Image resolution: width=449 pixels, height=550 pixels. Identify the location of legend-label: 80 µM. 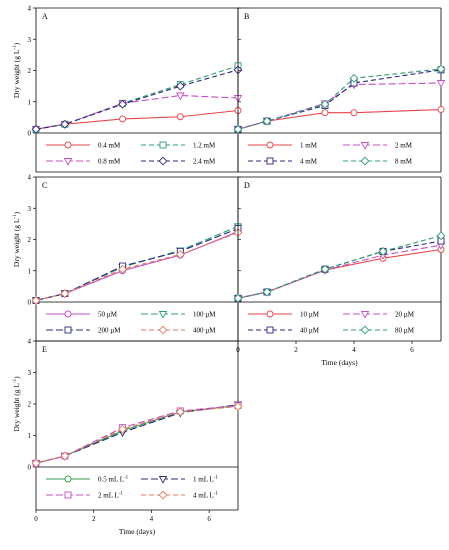
(405, 331).